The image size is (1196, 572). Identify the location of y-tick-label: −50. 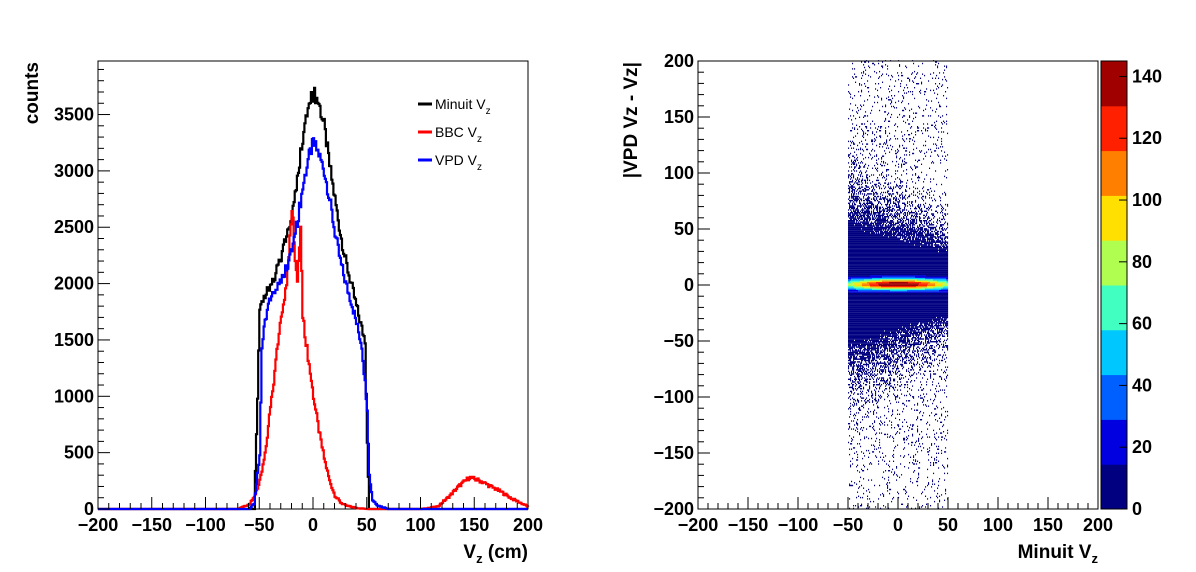
(678, 341).